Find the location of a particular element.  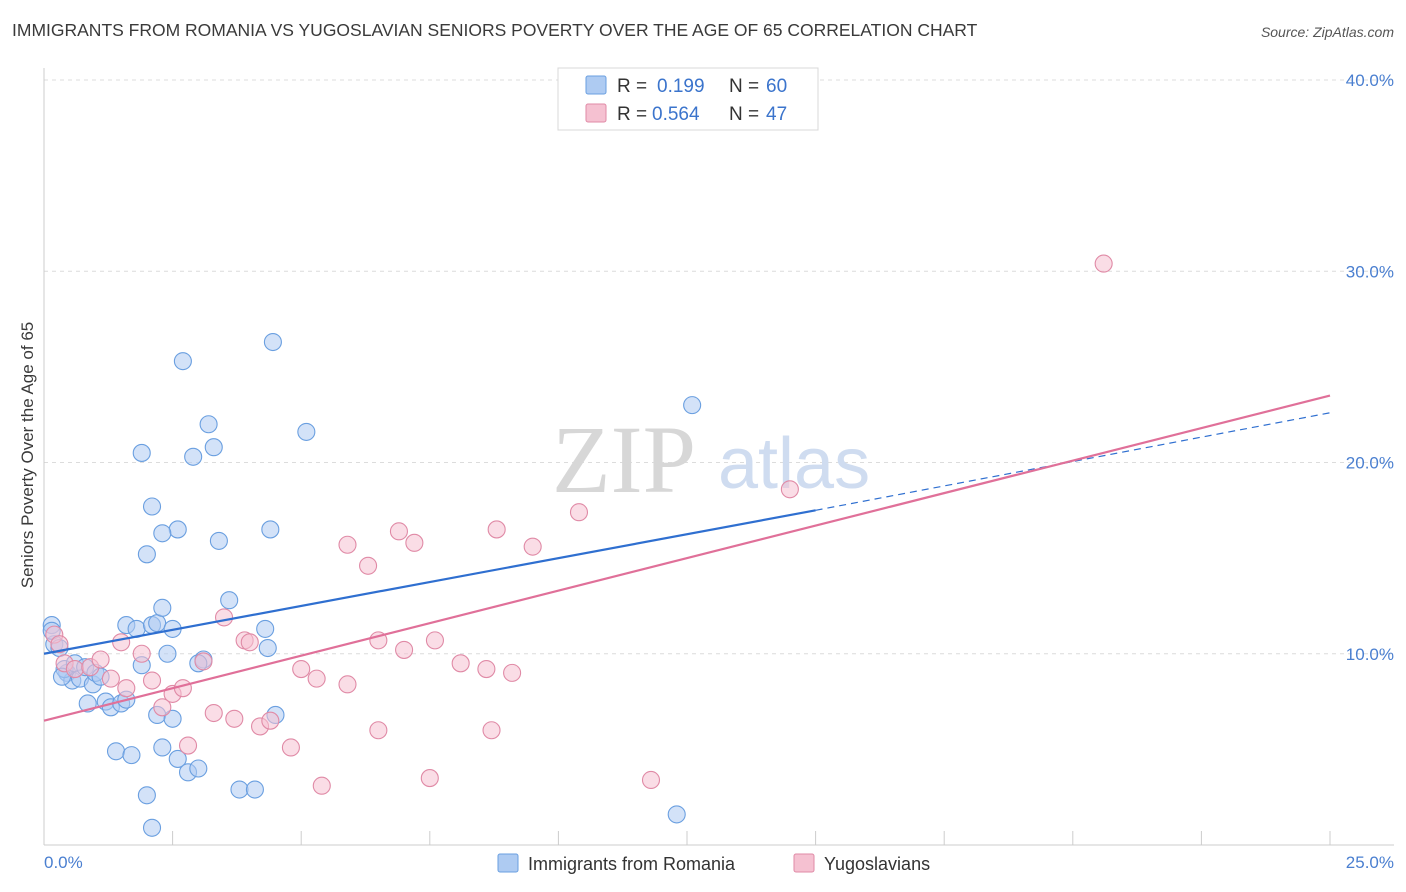

bottom-legend-label-yugoslavians: Yugoslavians is located at coordinates (877, 864).